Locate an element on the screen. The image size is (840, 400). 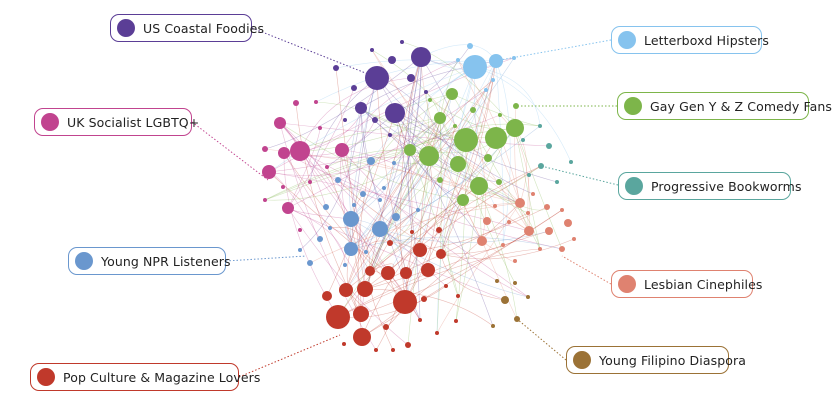
leader-line-lesbian-cinephiles is located at coordinates (586, 270).